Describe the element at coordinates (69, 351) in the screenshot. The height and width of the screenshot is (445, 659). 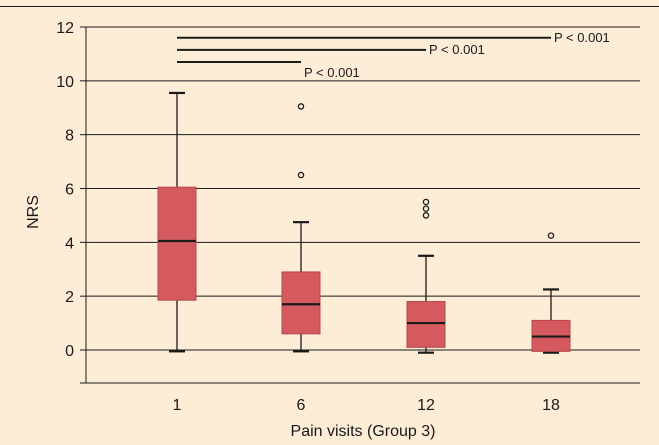
I see `y-tick-label-0: 0` at that location.